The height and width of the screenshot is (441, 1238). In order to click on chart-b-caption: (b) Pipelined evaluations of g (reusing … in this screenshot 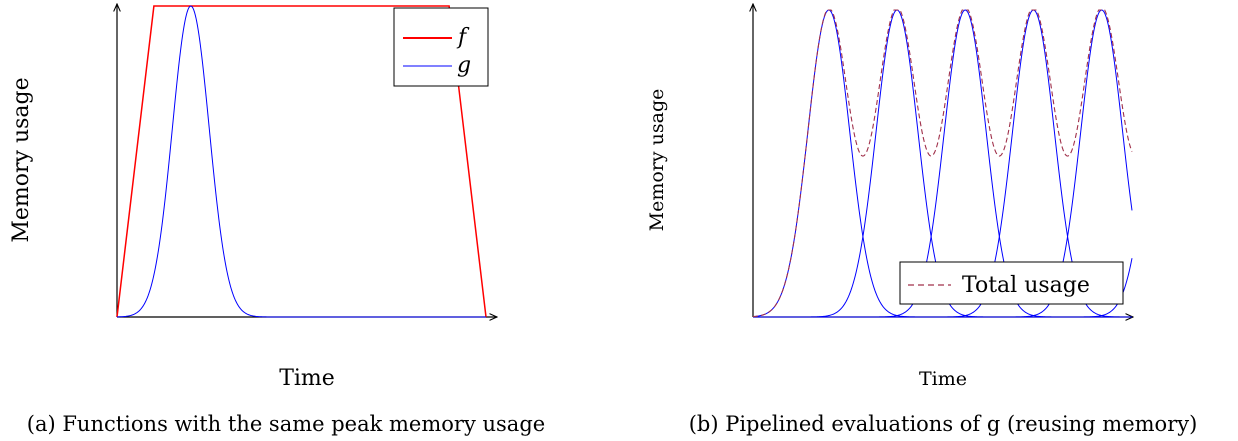, I will do `click(943, 424)`.